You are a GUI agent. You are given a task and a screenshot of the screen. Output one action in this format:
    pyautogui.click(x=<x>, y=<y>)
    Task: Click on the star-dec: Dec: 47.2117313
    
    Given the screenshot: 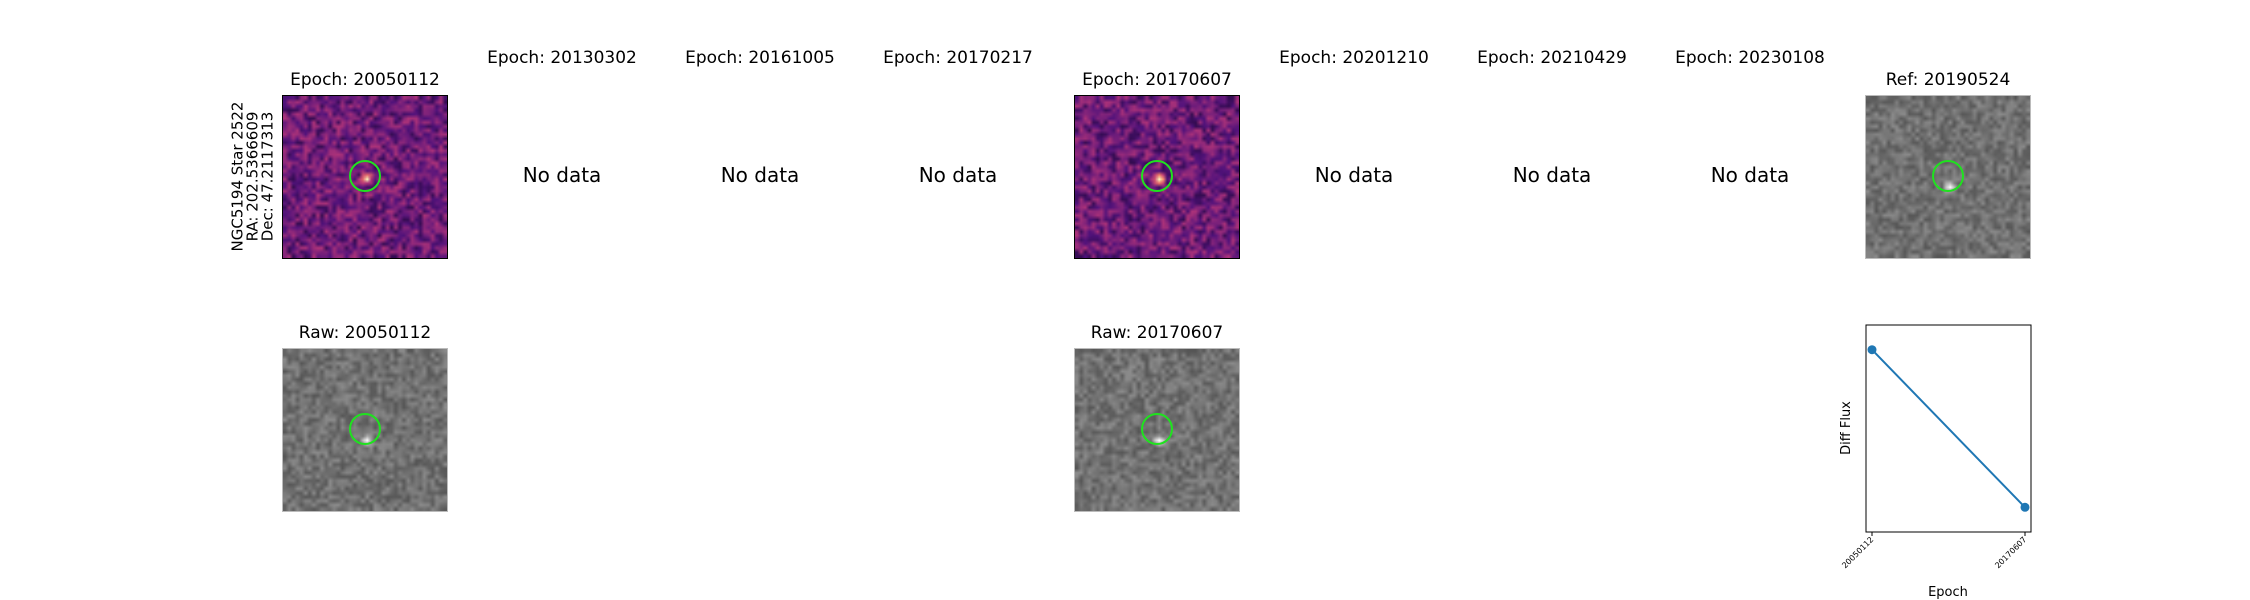 What is the action you would take?
    pyautogui.click(x=267, y=176)
    